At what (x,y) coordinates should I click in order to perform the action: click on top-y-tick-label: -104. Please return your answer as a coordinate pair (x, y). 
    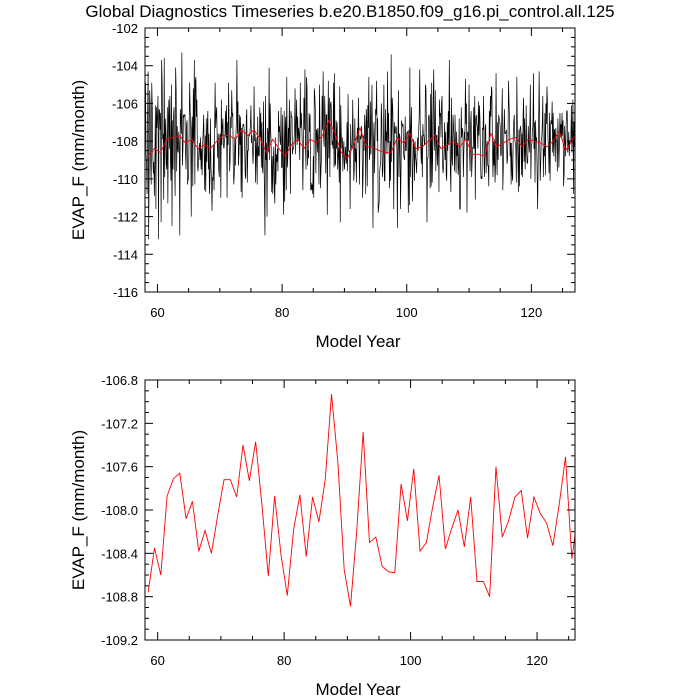
    Looking at the image, I should click on (125, 66).